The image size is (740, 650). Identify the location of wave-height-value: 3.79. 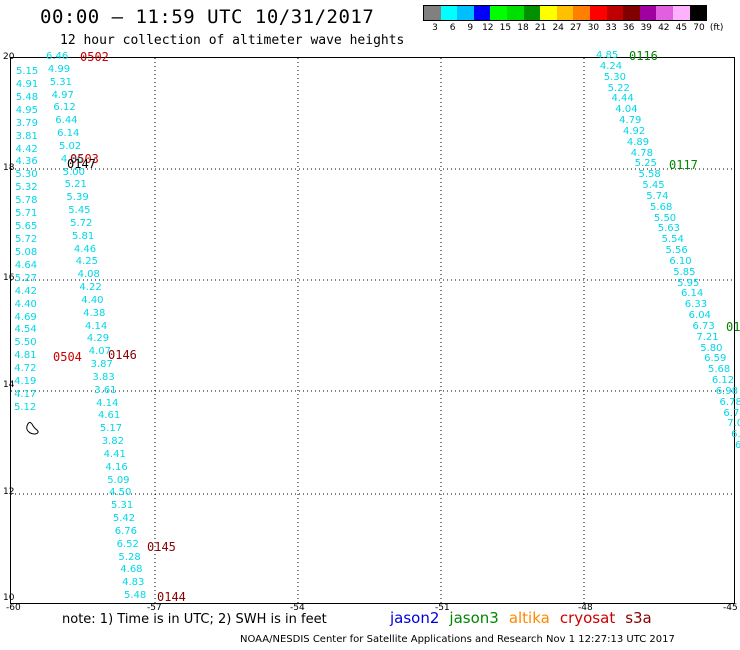
(26, 123).